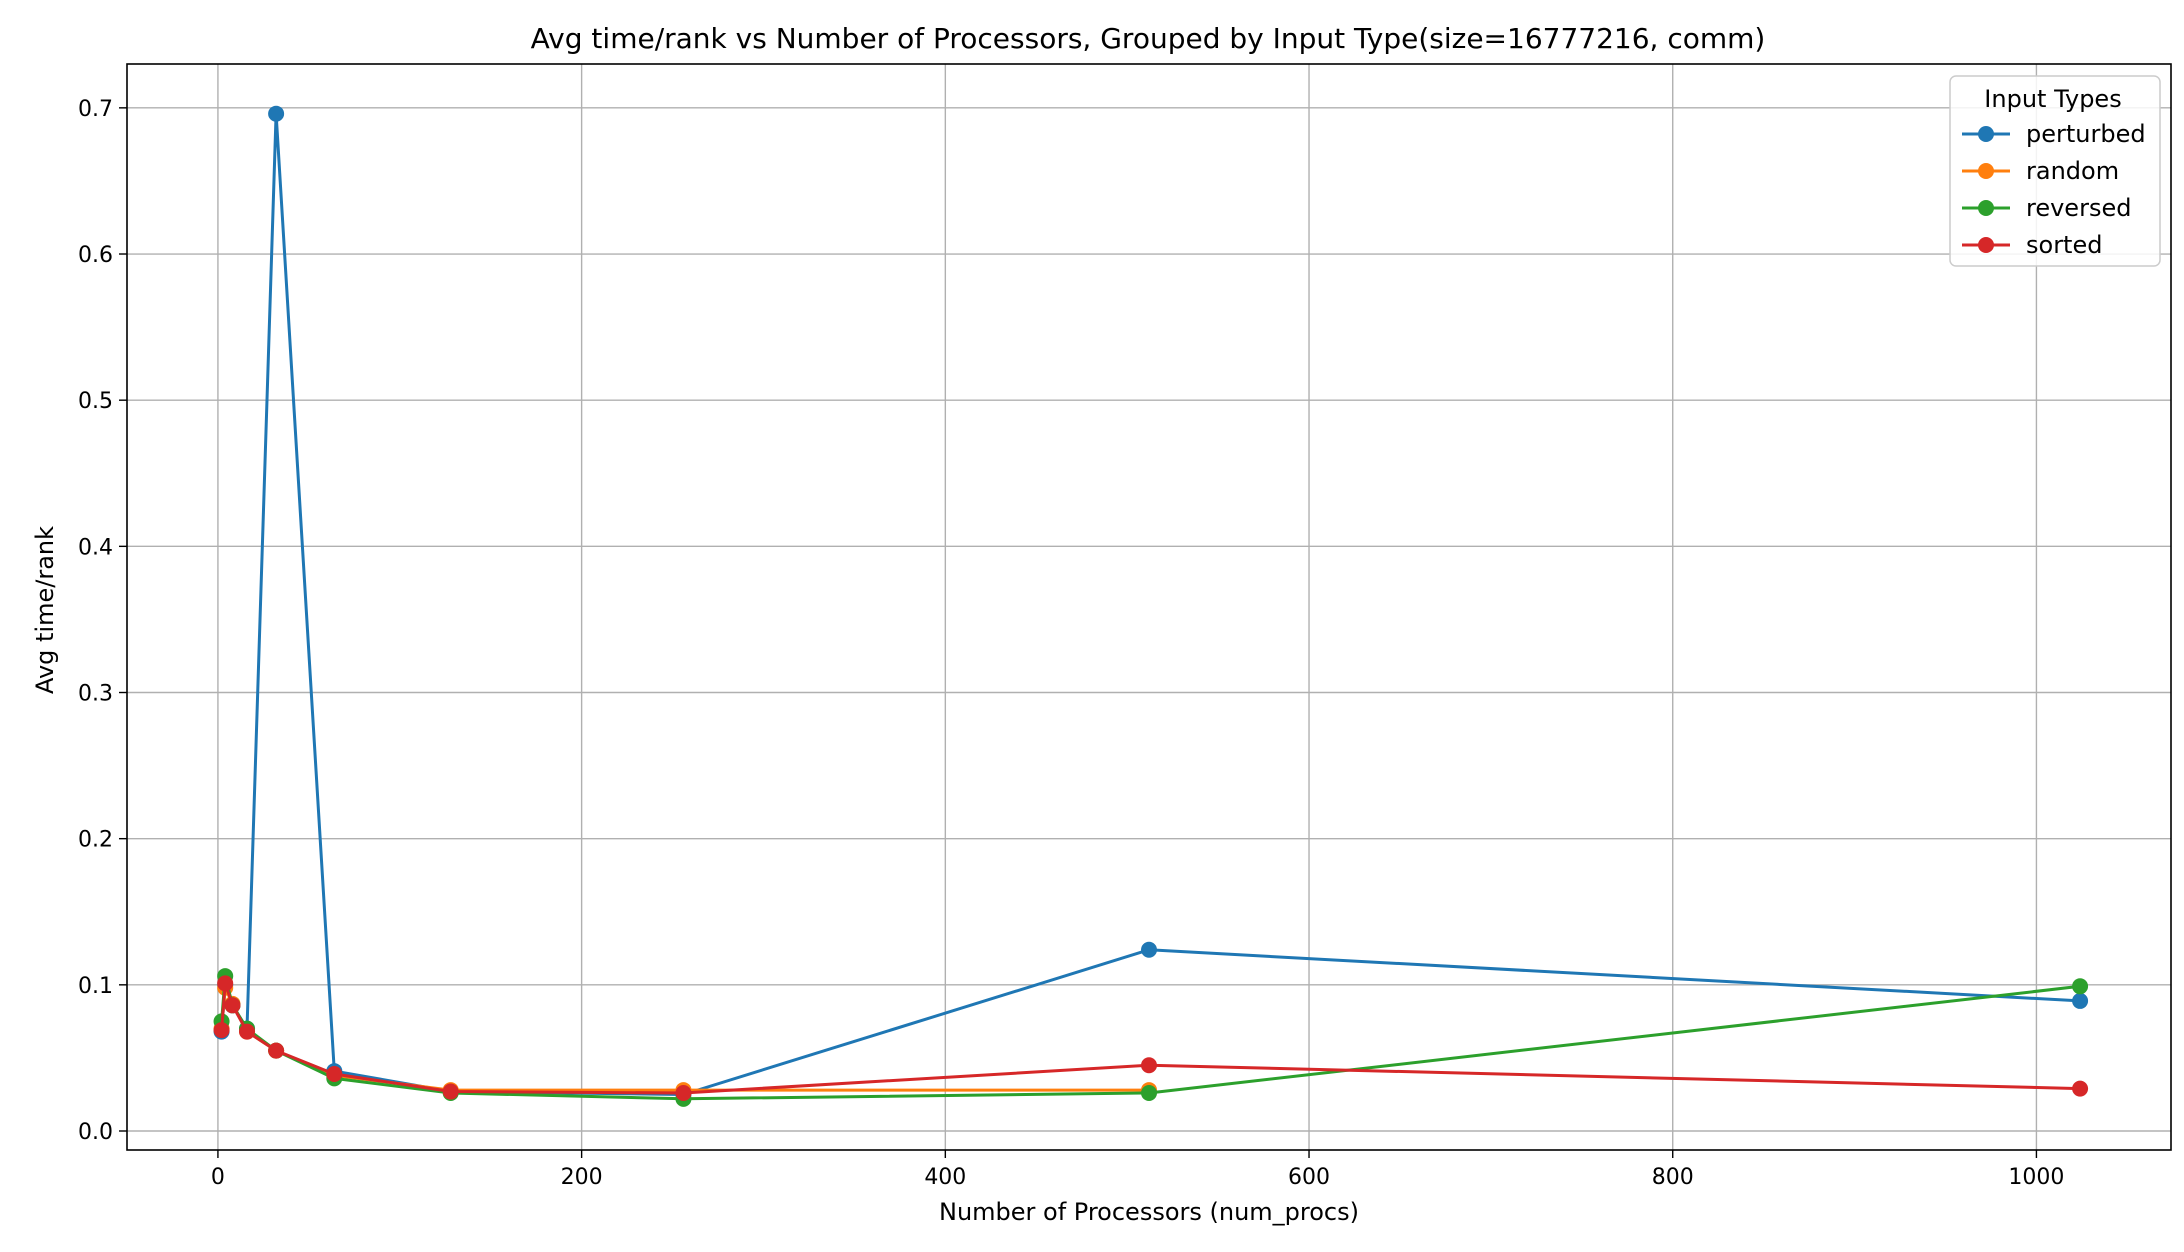 This screenshot has height=1252, width=2184. I want to click on y-tick-label: 0.7, so click(95, 109).